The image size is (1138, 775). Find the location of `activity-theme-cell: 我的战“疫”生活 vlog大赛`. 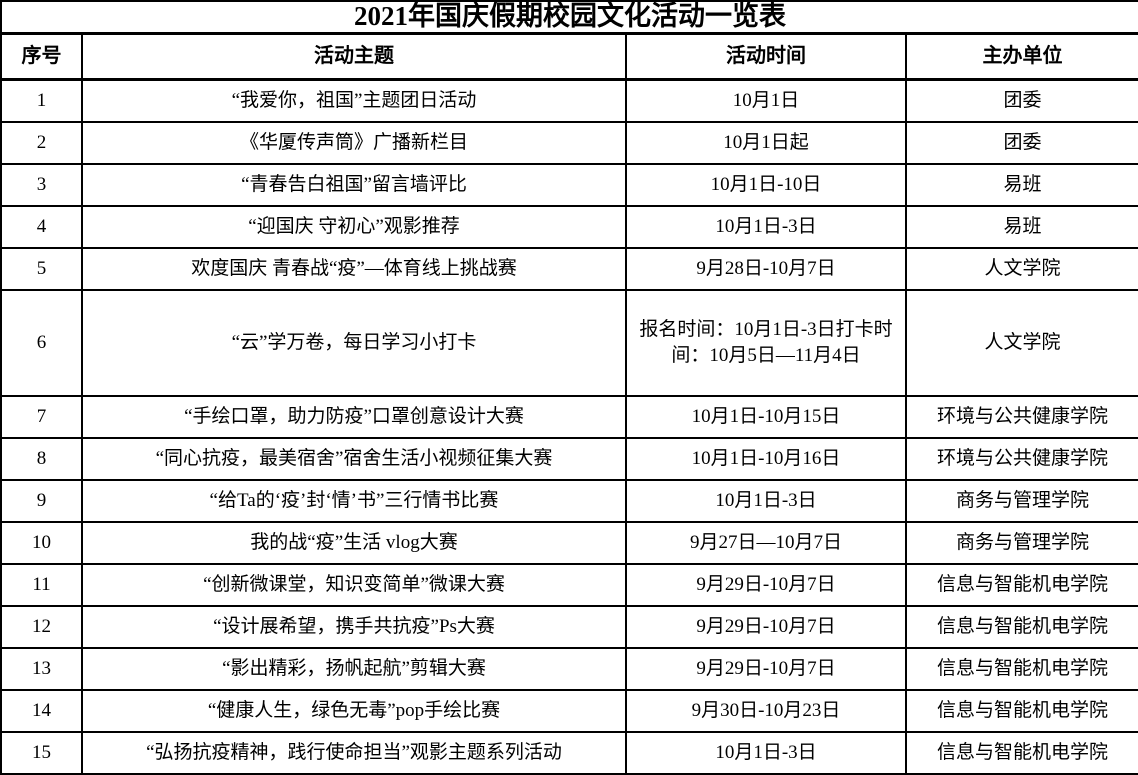

activity-theme-cell: 我的战“疫”生活 vlog大赛 is located at coordinates (354, 542).